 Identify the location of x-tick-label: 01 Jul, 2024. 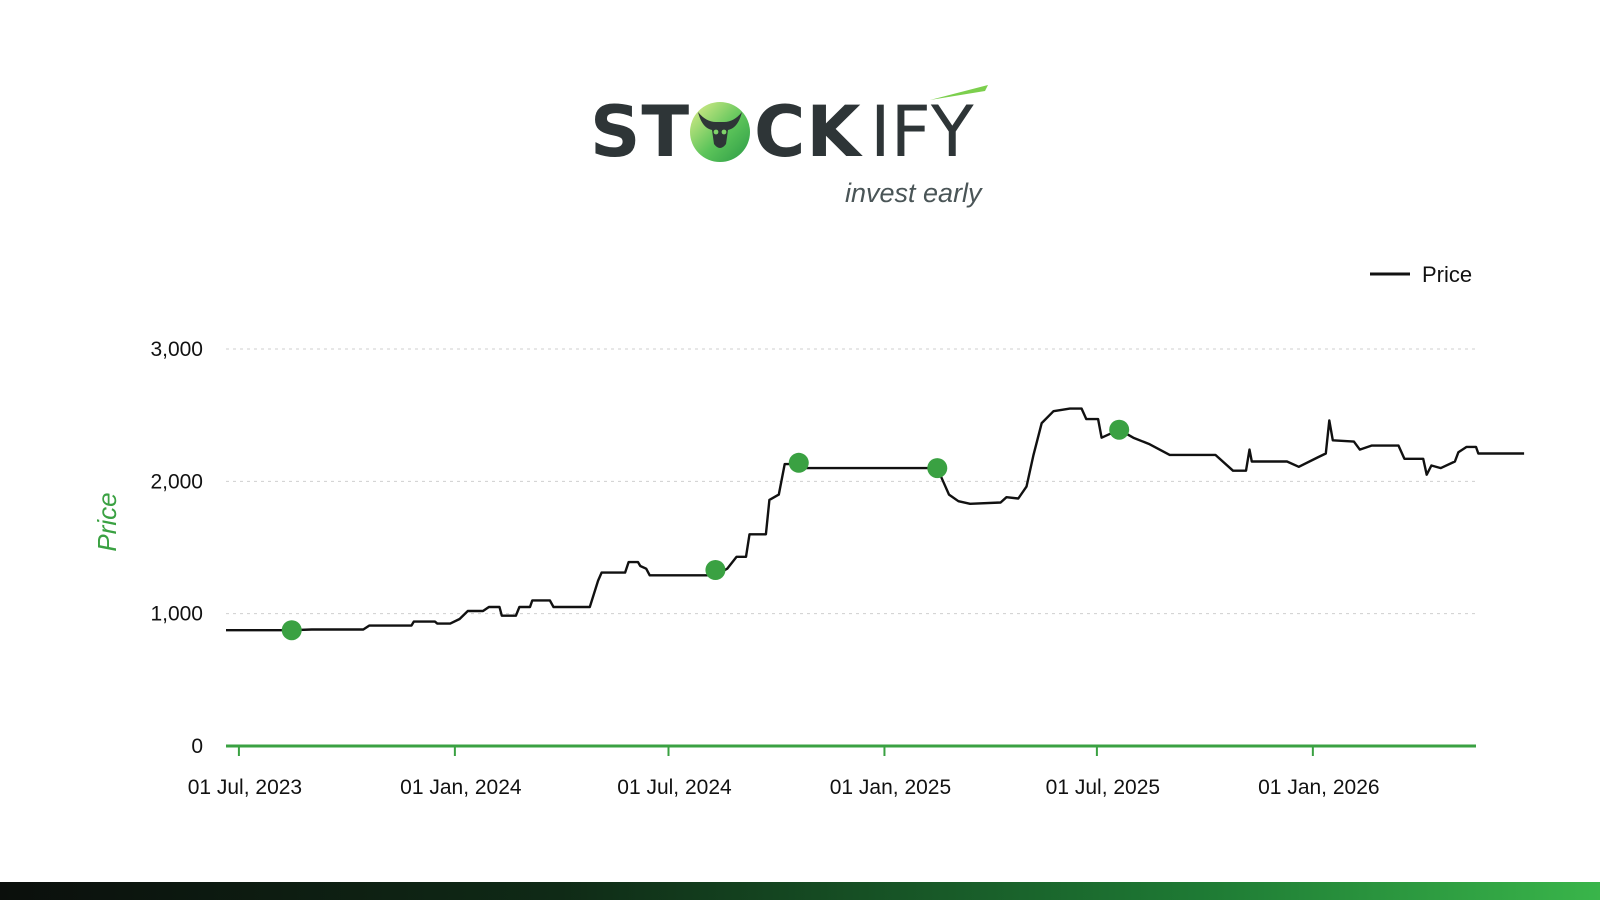
(674, 787).